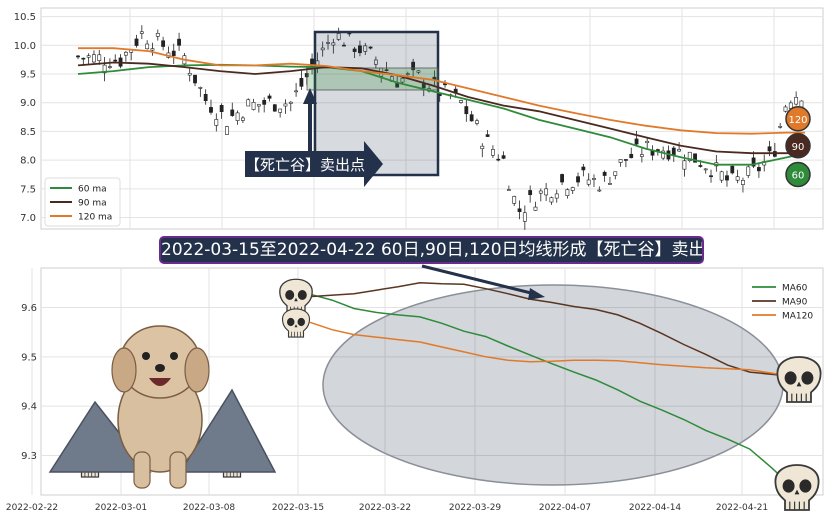 This screenshot has height=524, width=829. I want to click on top-legend-label: 120 ma, so click(95, 218).